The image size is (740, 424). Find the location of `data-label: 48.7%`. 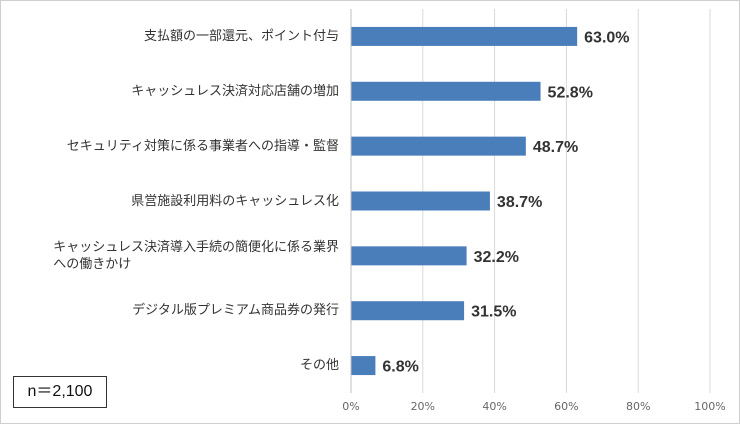

data-label: 48.7% is located at coordinates (555, 147).